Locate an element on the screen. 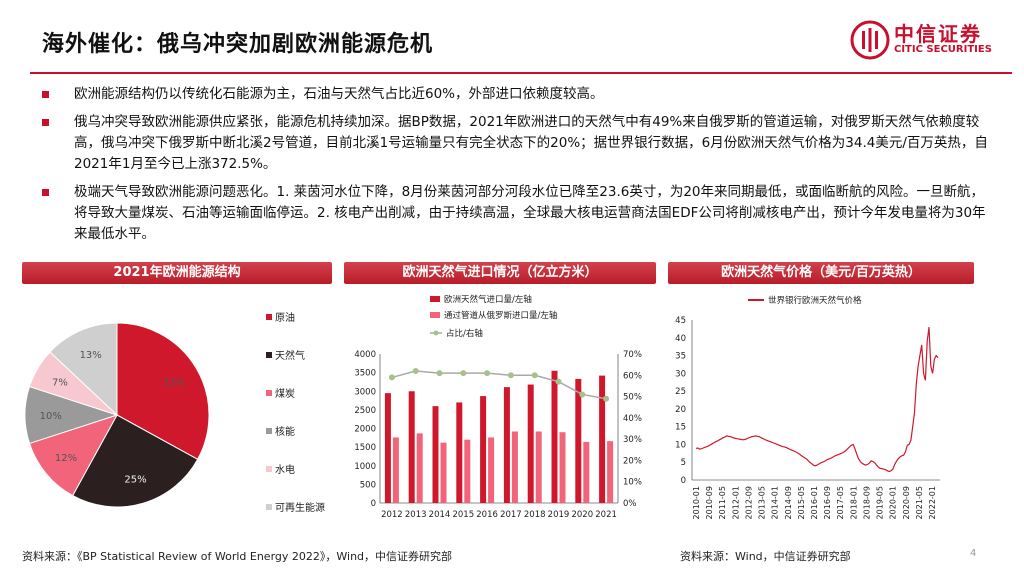 The width and height of the screenshot is (1024, 576). bar-import-2013 is located at coordinates (411, 447).